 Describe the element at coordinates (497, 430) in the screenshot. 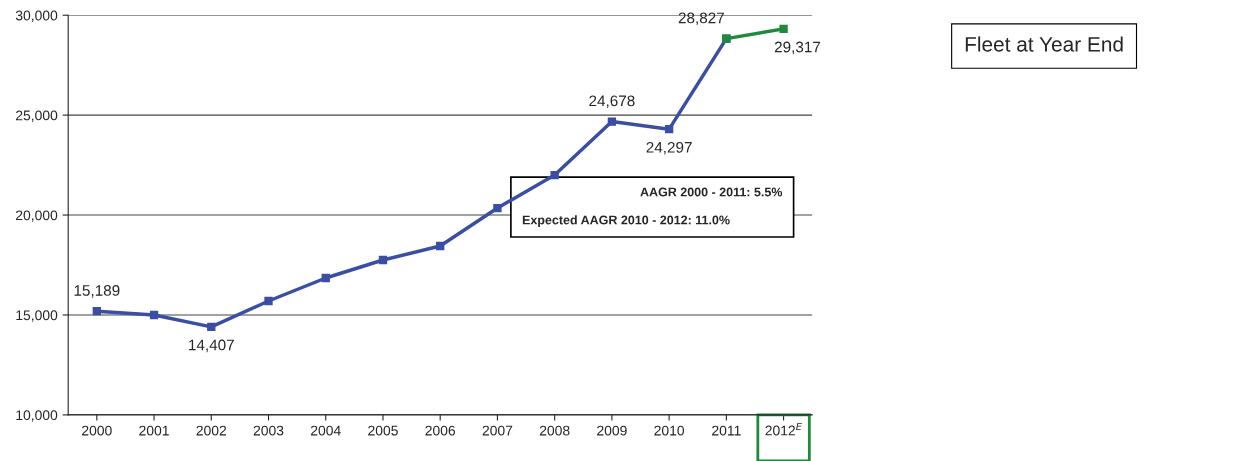

I see `x-tick-label: 2007` at that location.